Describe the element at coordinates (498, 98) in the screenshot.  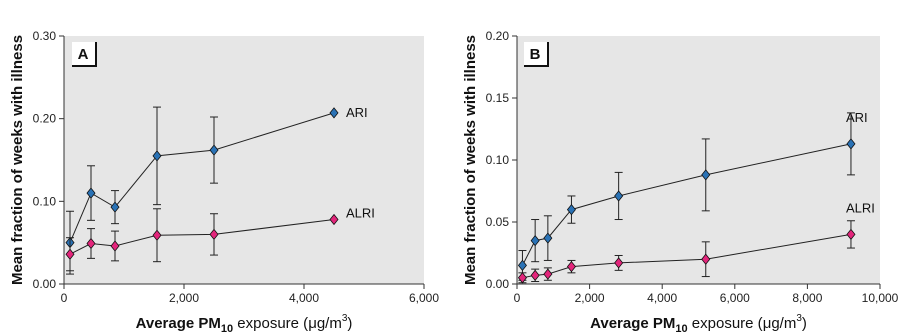
I see `y-tick-label: 0.15` at that location.